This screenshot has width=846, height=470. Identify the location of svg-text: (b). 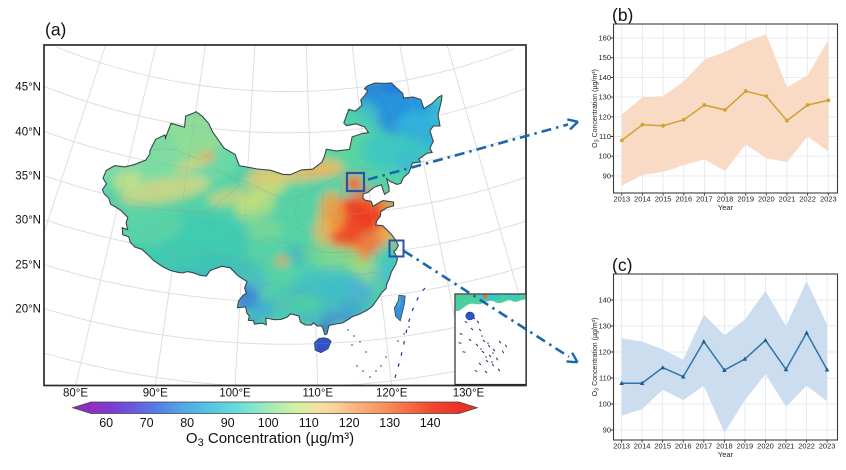
(622, 15).